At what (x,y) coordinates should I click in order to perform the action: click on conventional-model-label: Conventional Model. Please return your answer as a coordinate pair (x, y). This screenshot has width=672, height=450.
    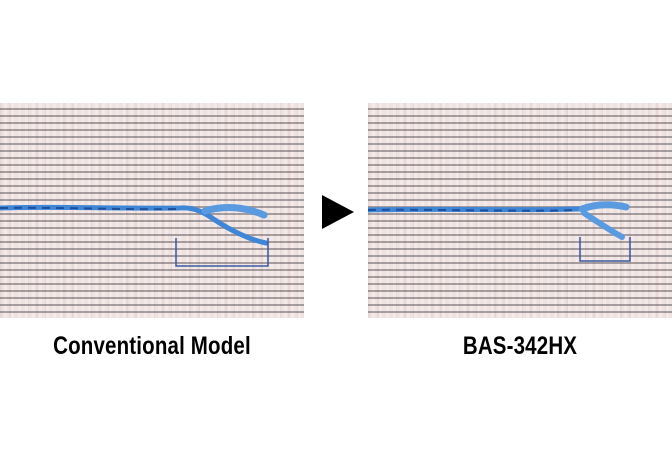
    Looking at the image, I should click on (152, 346).